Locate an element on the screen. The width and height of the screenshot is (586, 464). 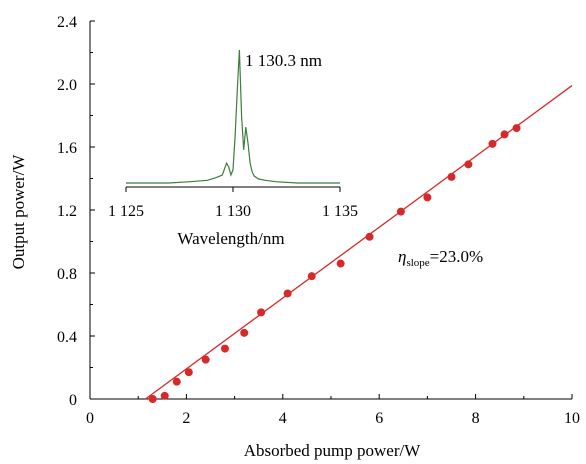
spectrum-line is located at coordinates (233, 116).